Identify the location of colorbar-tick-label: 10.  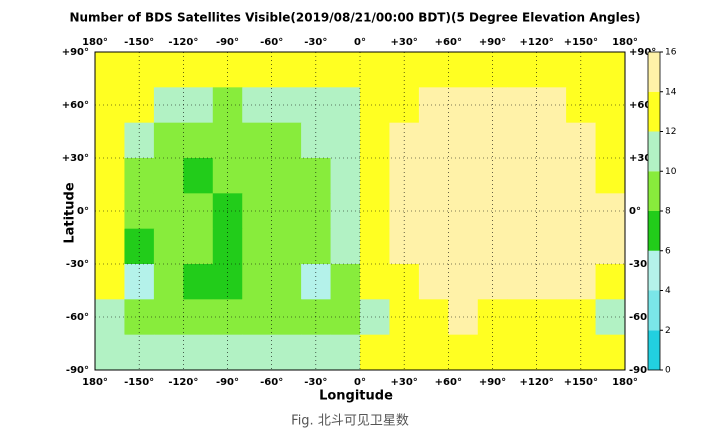
(671, 172).